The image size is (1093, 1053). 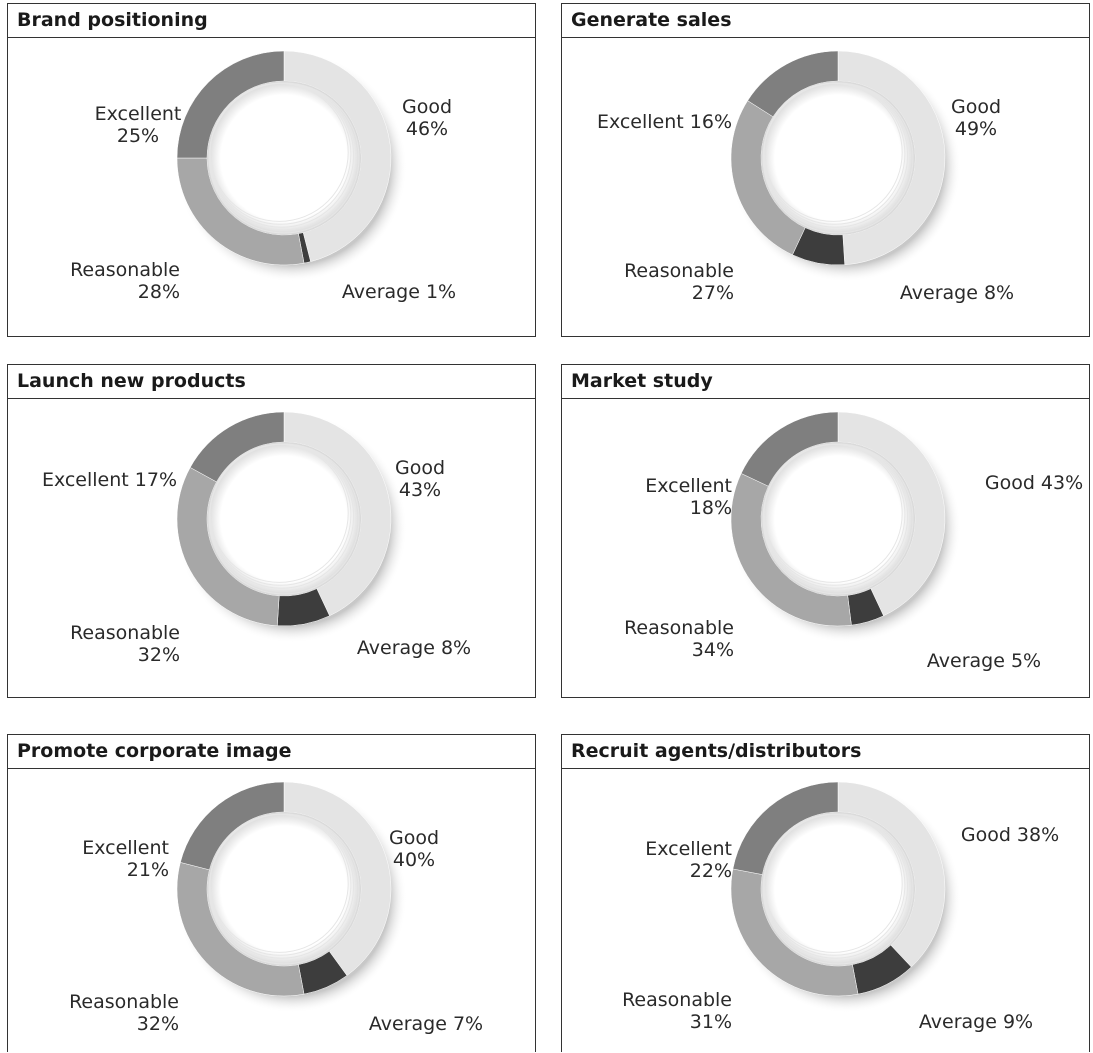 I want to click on slice-label-excellent: Excellent 21%, so click(x=125, y=859).